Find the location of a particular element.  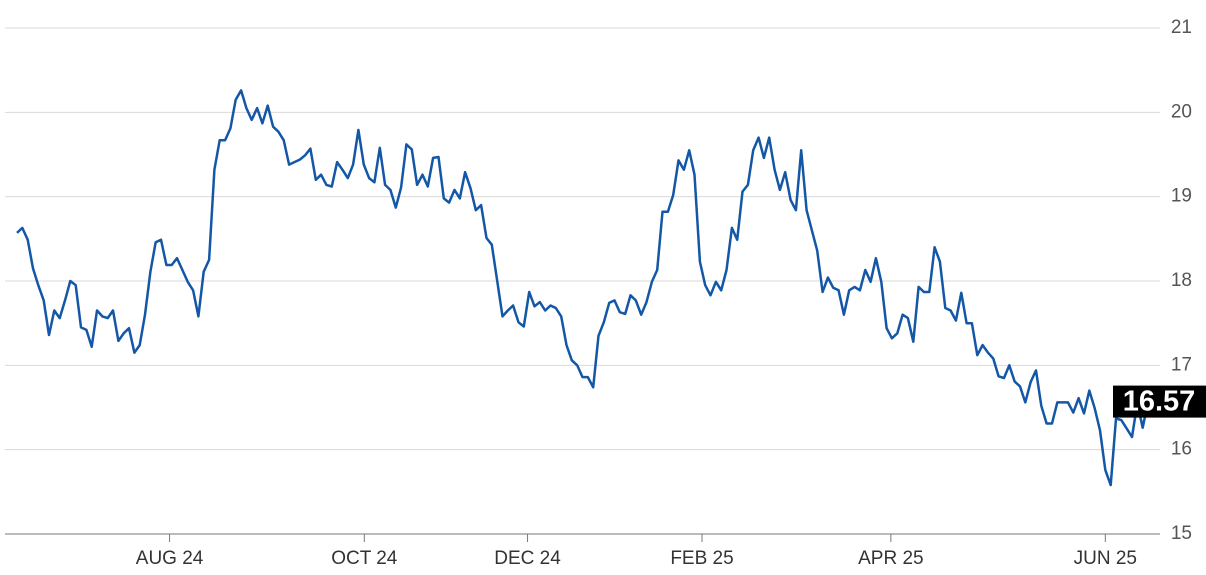

x-tick-label: AUG 24 is located at coordinates (170, 558).